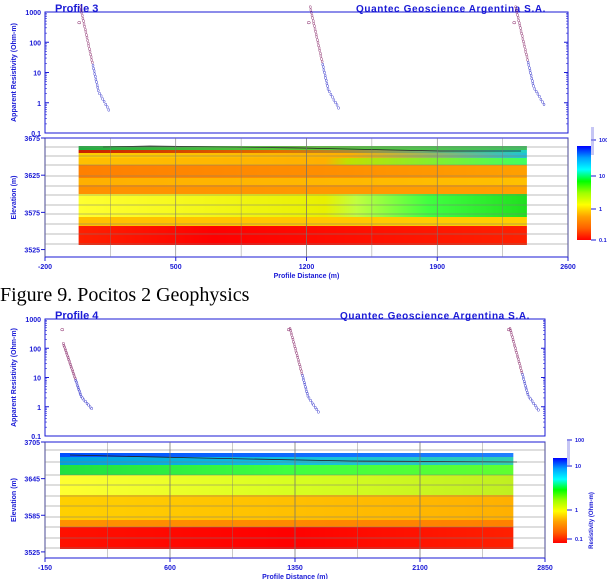 Image resolution: width=607 pixels, height=579 pixels. Describe the element at coordinates (36, 134) in the screenshot. I see `top-ytick-label: 0.1` at that location.